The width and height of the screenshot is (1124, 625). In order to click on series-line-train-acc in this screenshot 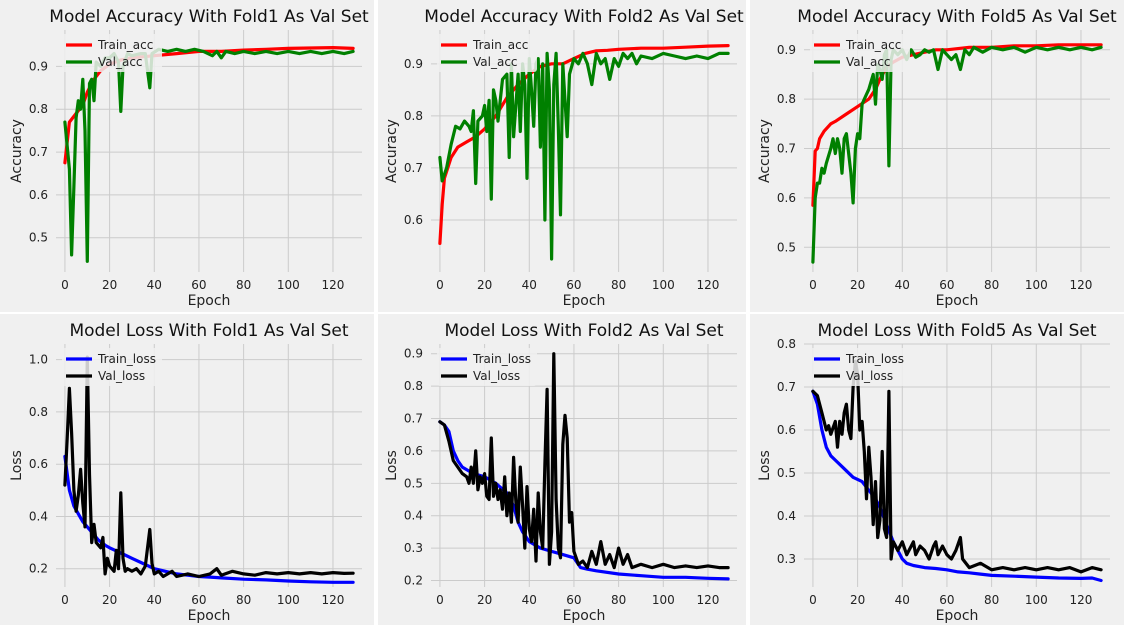, I will do `click(584, 144)`.